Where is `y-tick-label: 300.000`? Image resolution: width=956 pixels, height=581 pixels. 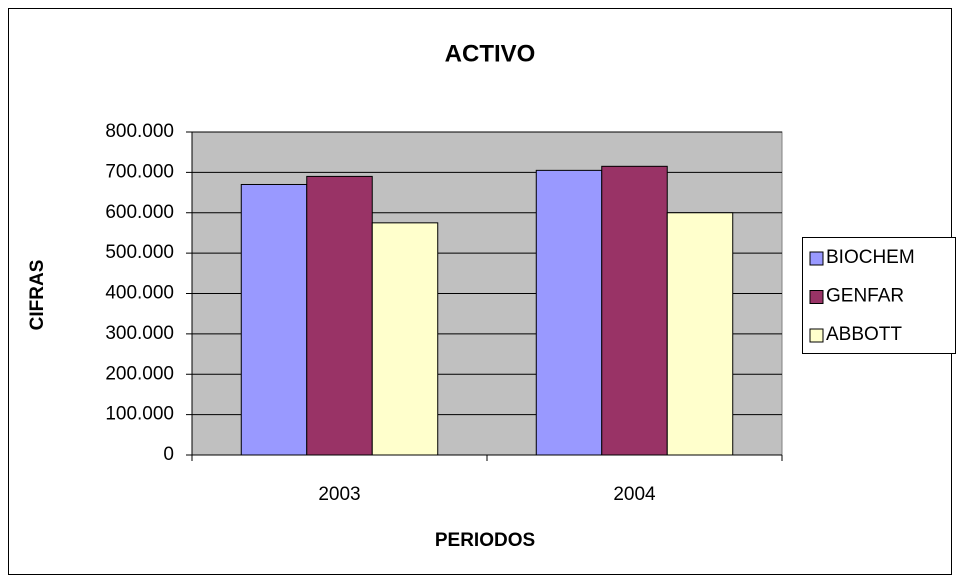
y-tick-label: 300.000 is located at coordinates (139, 333).